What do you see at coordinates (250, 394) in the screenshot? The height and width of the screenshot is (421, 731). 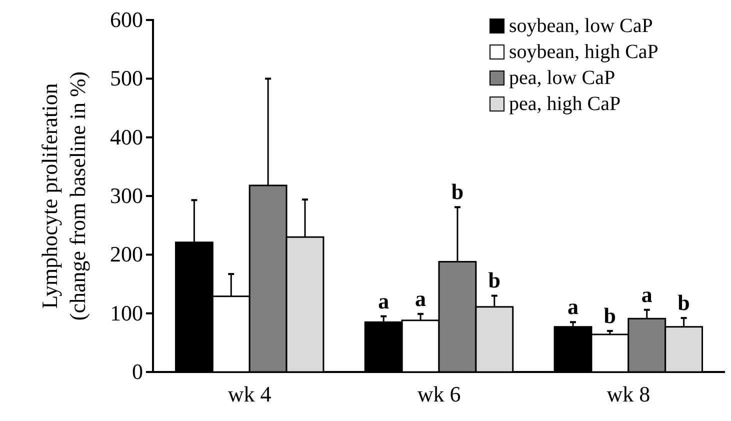 I see `x-tick-label: wk 4` at bounding box center [250, 394].